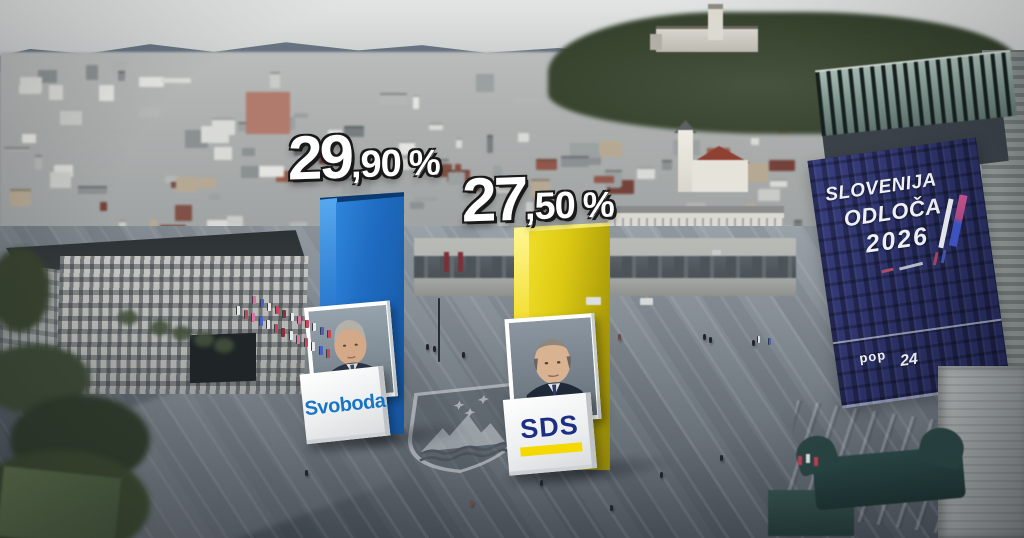 Image resolution: width=1024 pixels, height=538 pixels. Describe the element at coordinates (460, 262) in the screenshot. I see `red-banner-decoration` at that location.